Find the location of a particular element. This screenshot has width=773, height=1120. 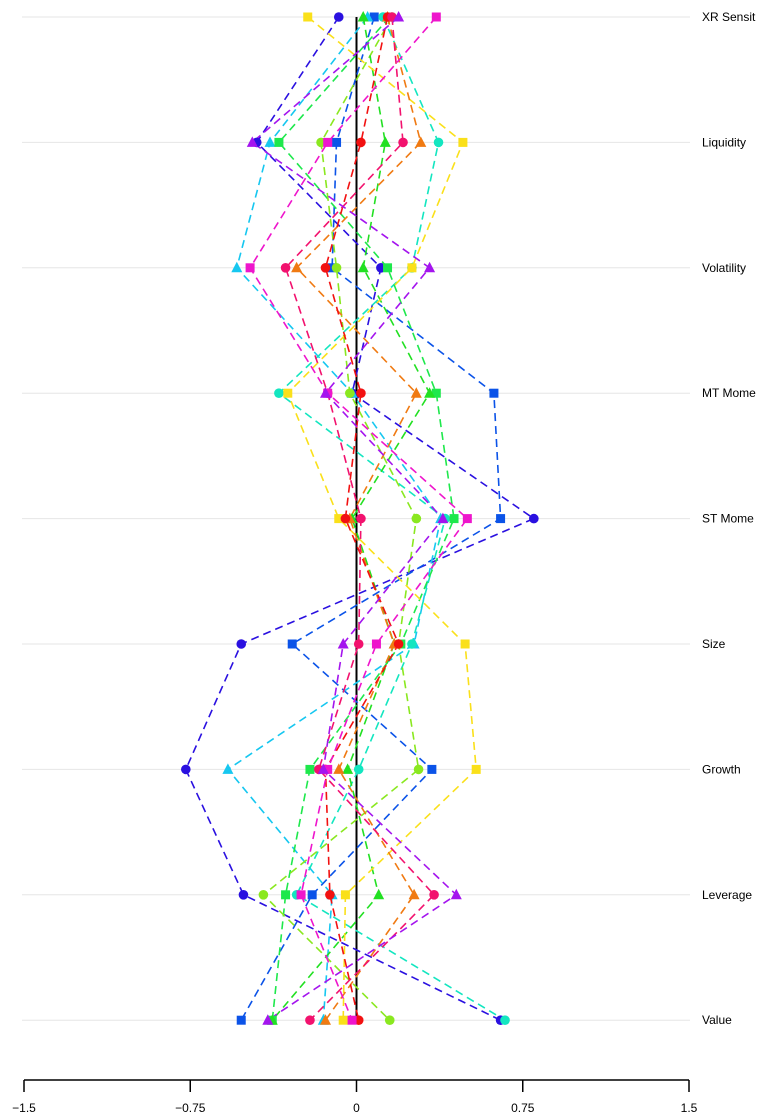

factor-label: Liquidity is located at coordinates (724, 142).